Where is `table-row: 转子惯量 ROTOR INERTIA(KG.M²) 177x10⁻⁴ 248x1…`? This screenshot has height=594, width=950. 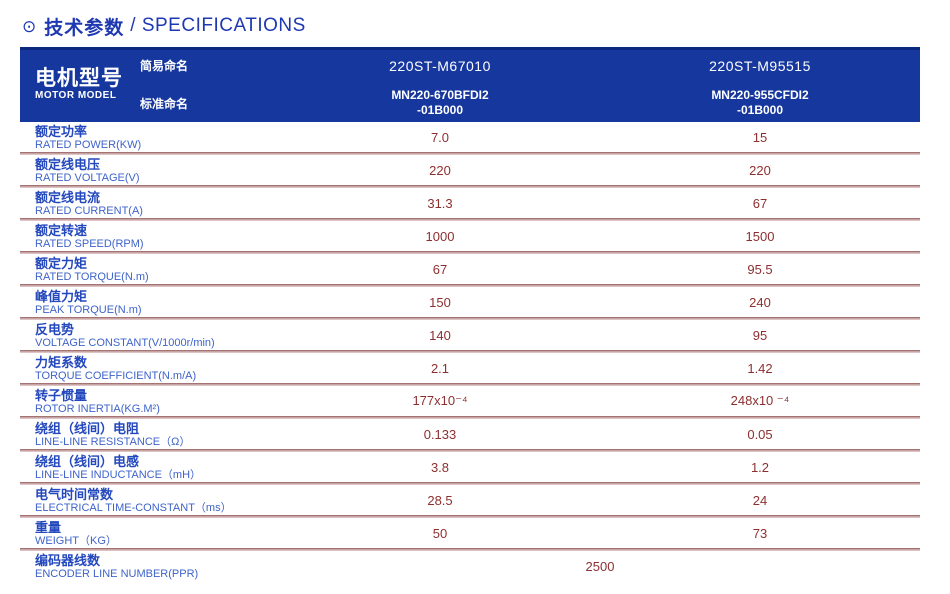 table-row: 转子惯量 ROTOR INERTIA(KG.M²) 177x10⁻⁴ 248x1… is located at coordinates (470, 401).